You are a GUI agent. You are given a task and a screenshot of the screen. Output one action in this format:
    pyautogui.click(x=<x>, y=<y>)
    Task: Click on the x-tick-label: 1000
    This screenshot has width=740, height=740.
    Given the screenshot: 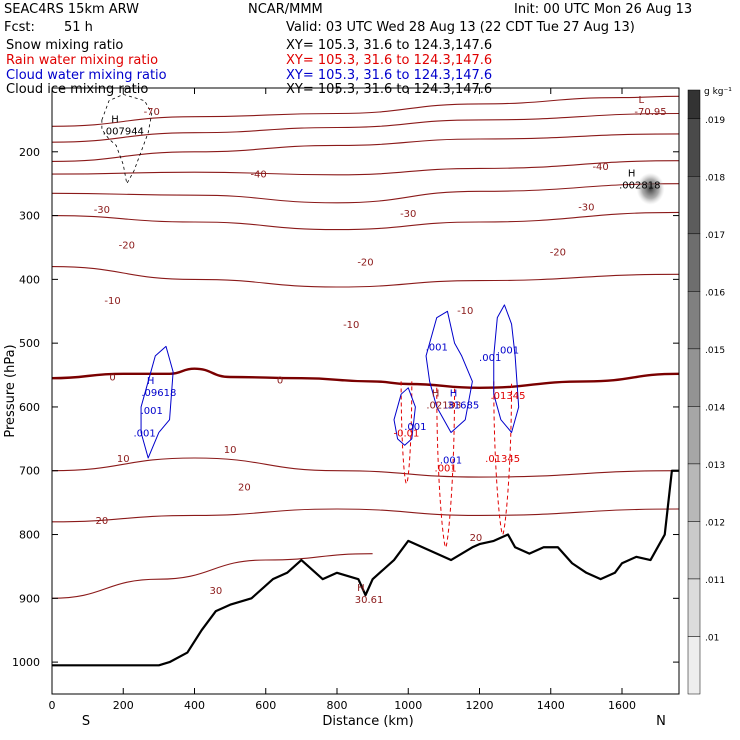 What is the action you would take?
    pyautogui.click(x=408, y=705)
    